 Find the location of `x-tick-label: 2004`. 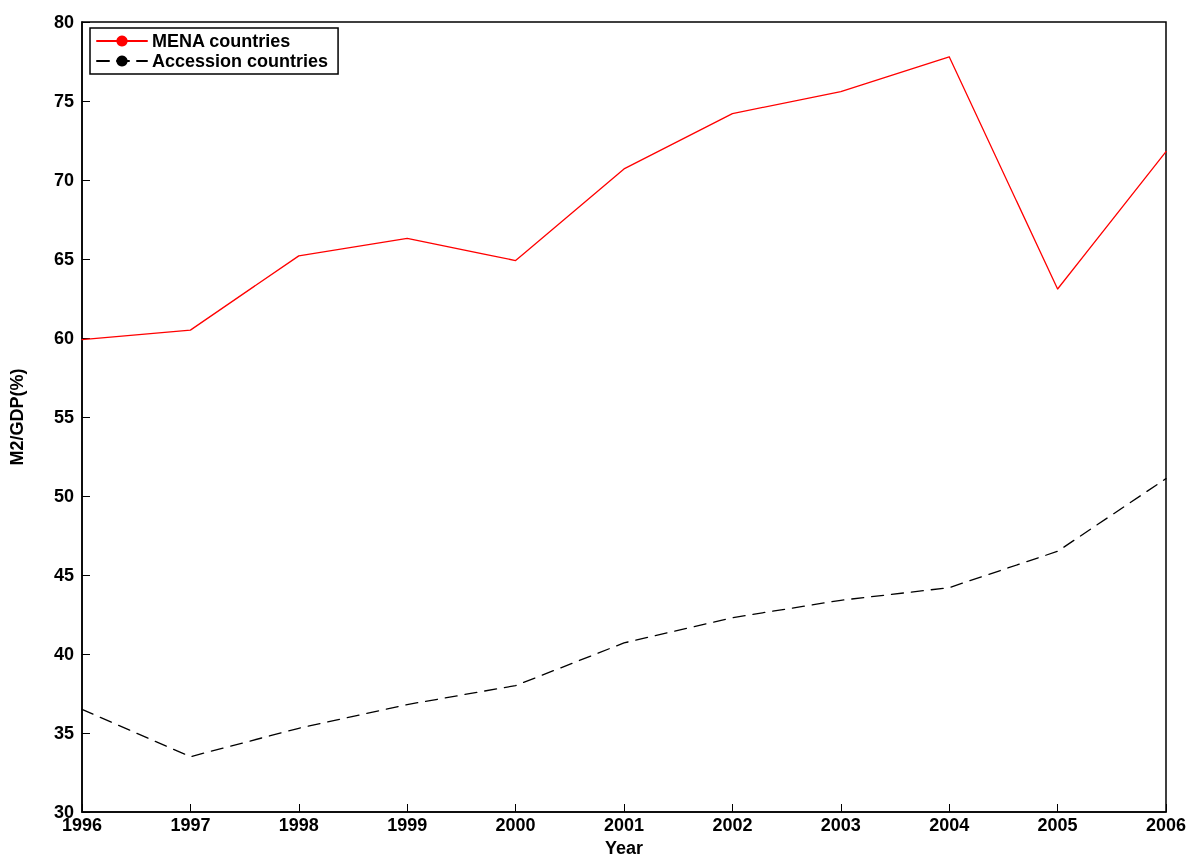

x-tick-label: 2004 is located at coordinates (949, 825).